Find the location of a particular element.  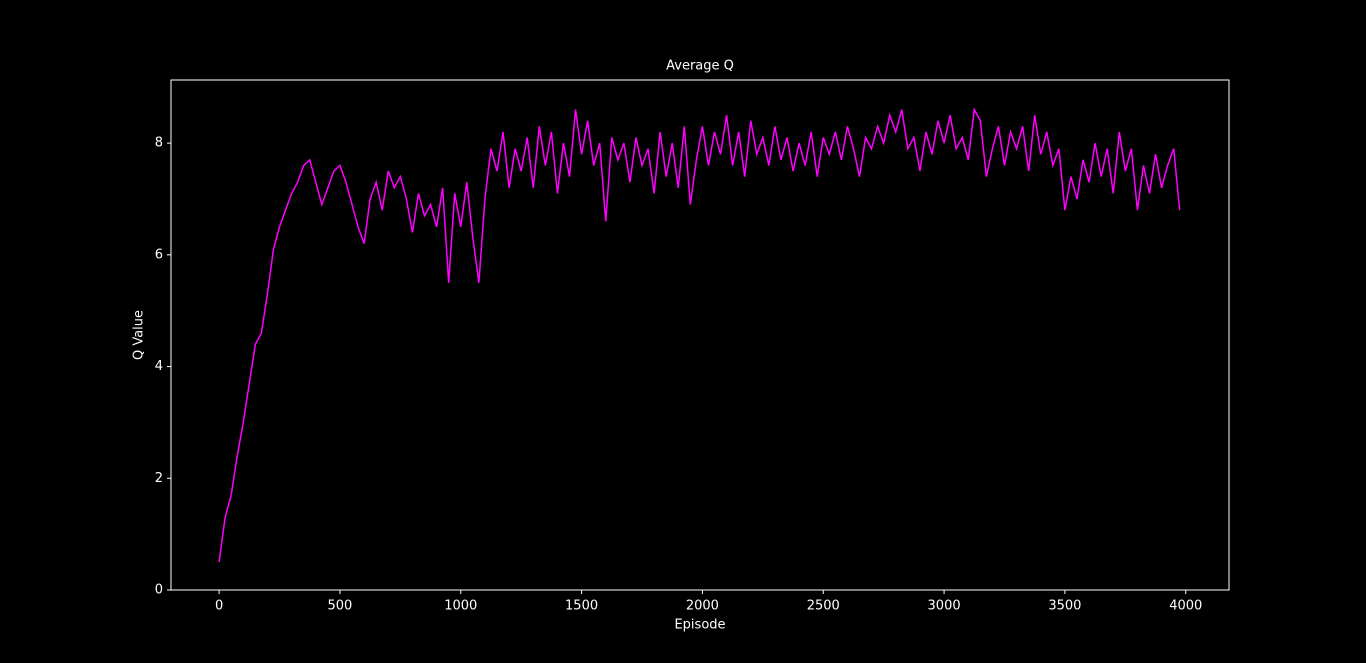

y-axis-label: Q Value is located at coordinates (139, 335).